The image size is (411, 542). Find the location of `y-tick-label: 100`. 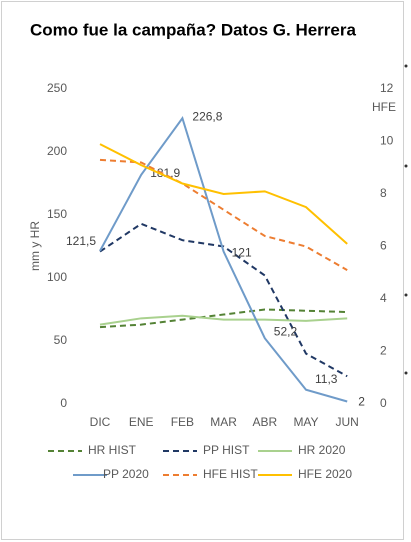

y-tick-label: 100 is located at coordinates (57, 277).